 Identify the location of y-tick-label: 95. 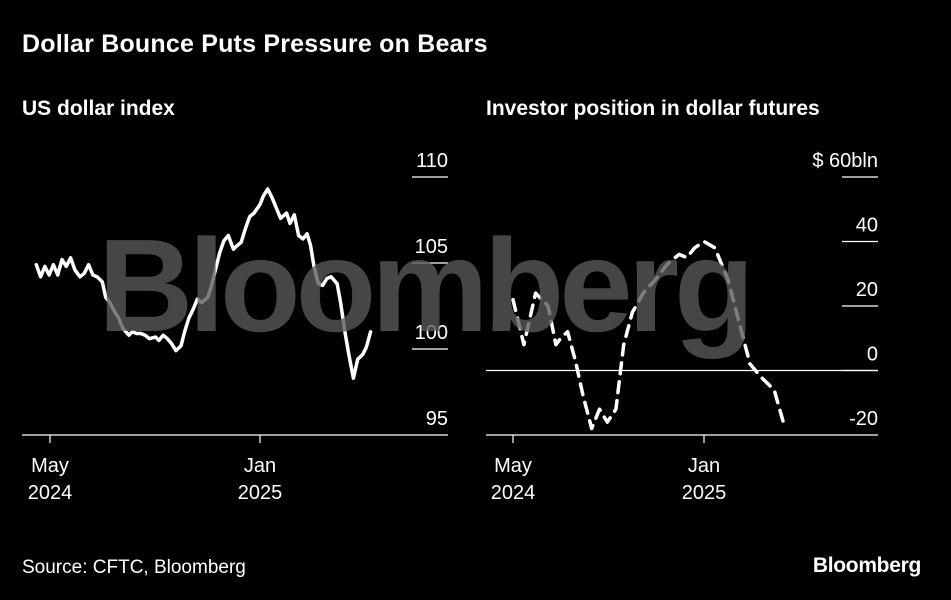
(437, 419).